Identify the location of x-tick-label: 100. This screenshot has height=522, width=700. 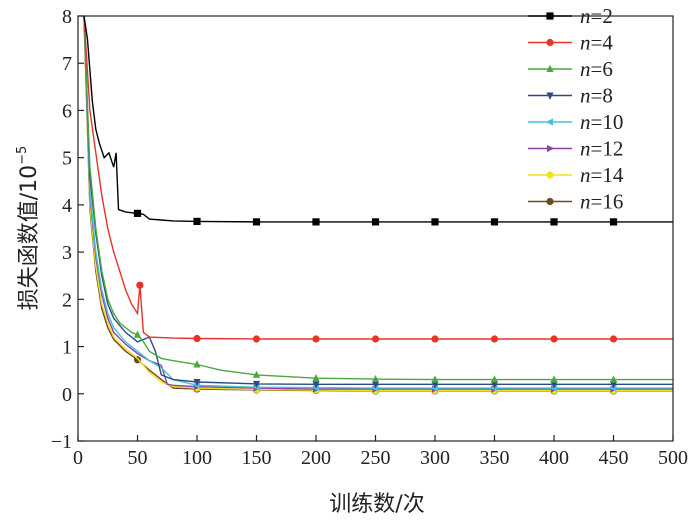
(197, 458).